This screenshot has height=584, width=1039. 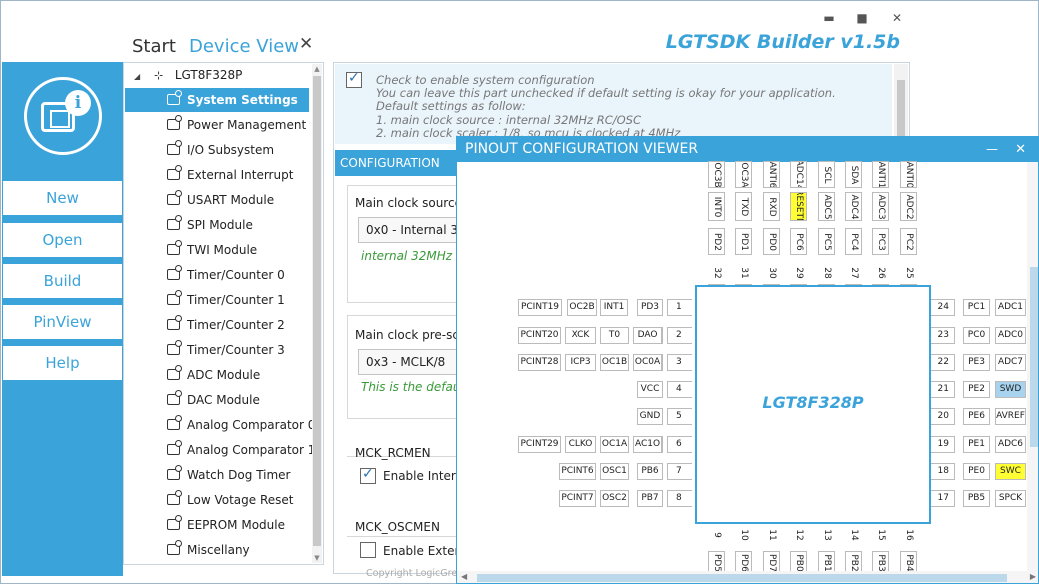 I want to click on pin-function: ADC6, so click(x=1010, y=444).